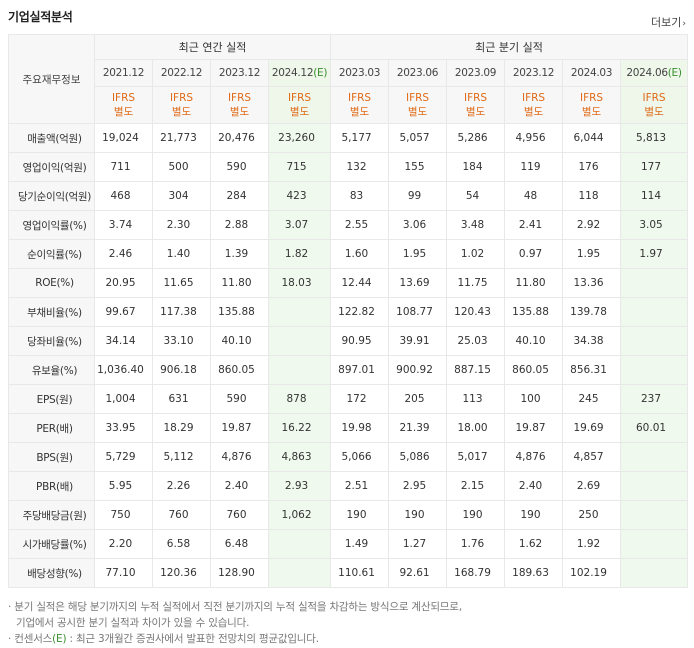 The width and height of the screenshot is (694, 648). Describe the element at coordinates (418, 486) in the screenshot. I see `table-cell: 2.95` at that location.